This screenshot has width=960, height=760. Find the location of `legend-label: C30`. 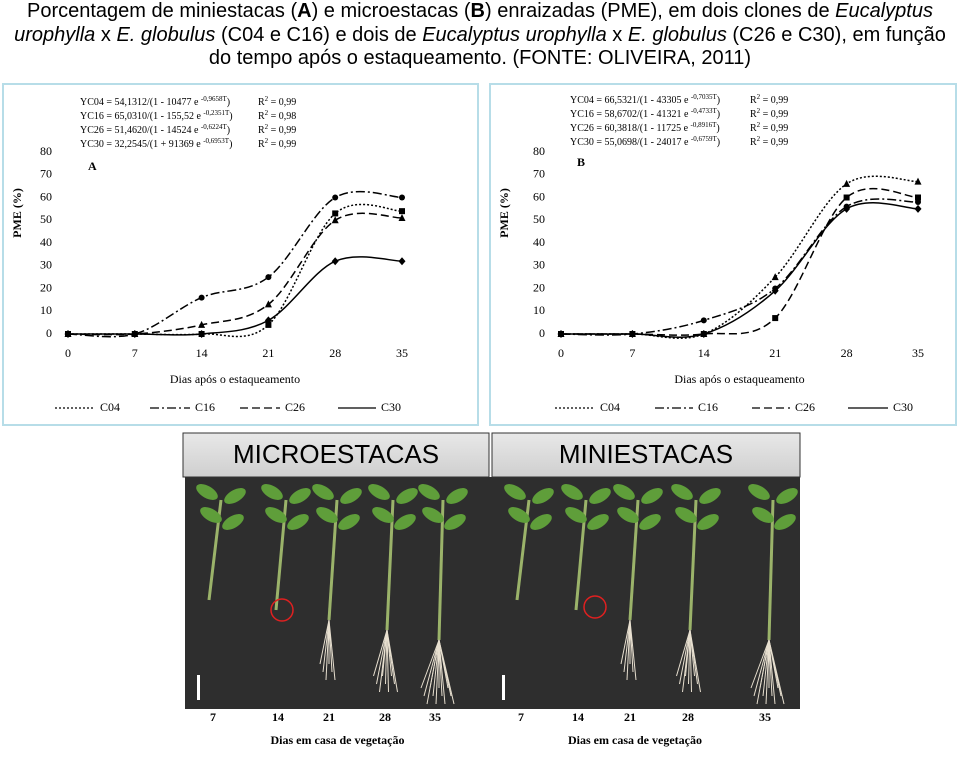

legend-label: C30 is located at coordinates (391, 407).